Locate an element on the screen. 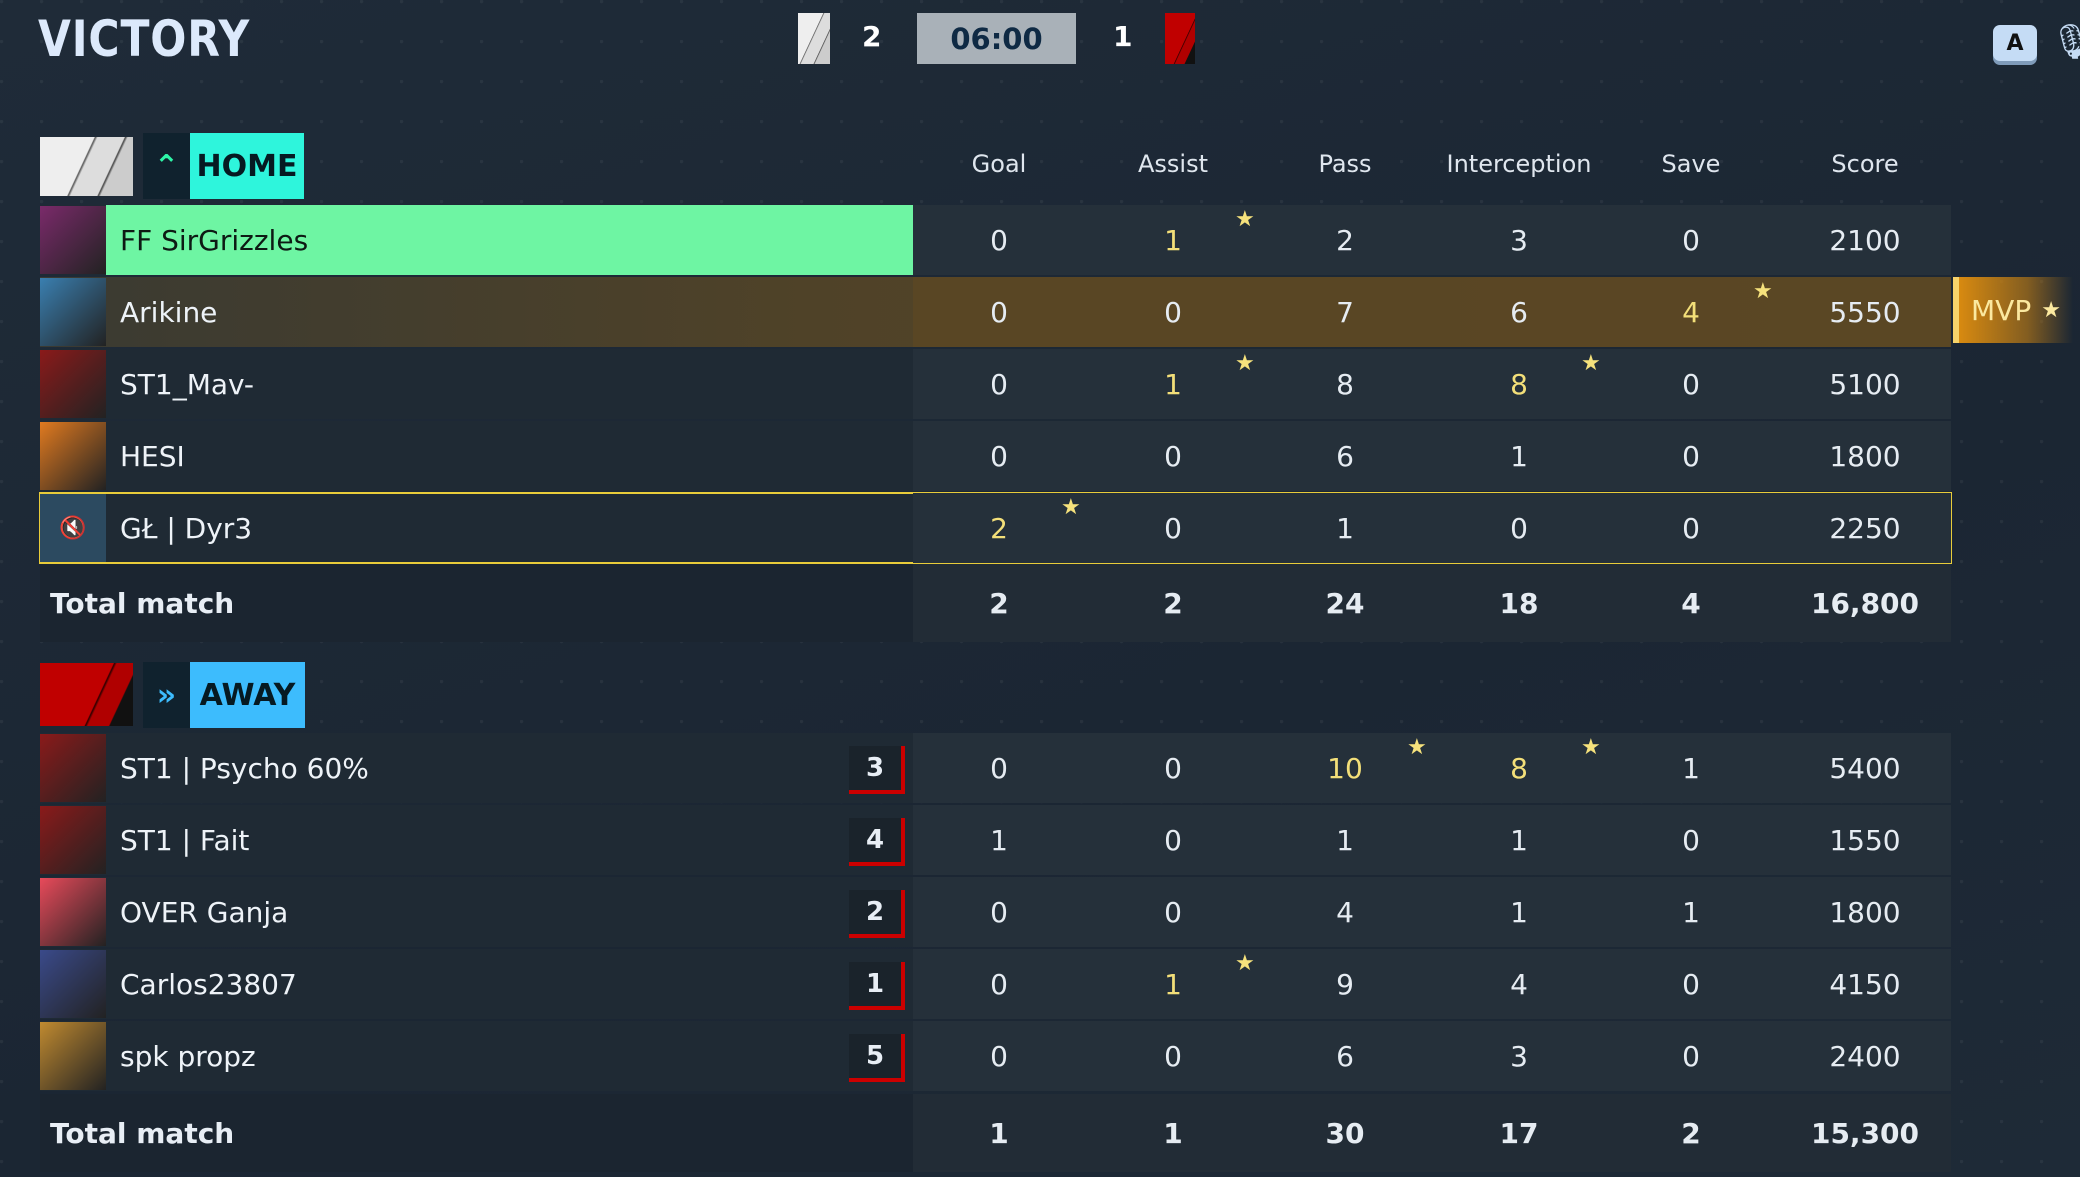 The width and height of the screenshot is (2080, 1177). player-name: Carlos23807 is located at coordinates (208, 984).